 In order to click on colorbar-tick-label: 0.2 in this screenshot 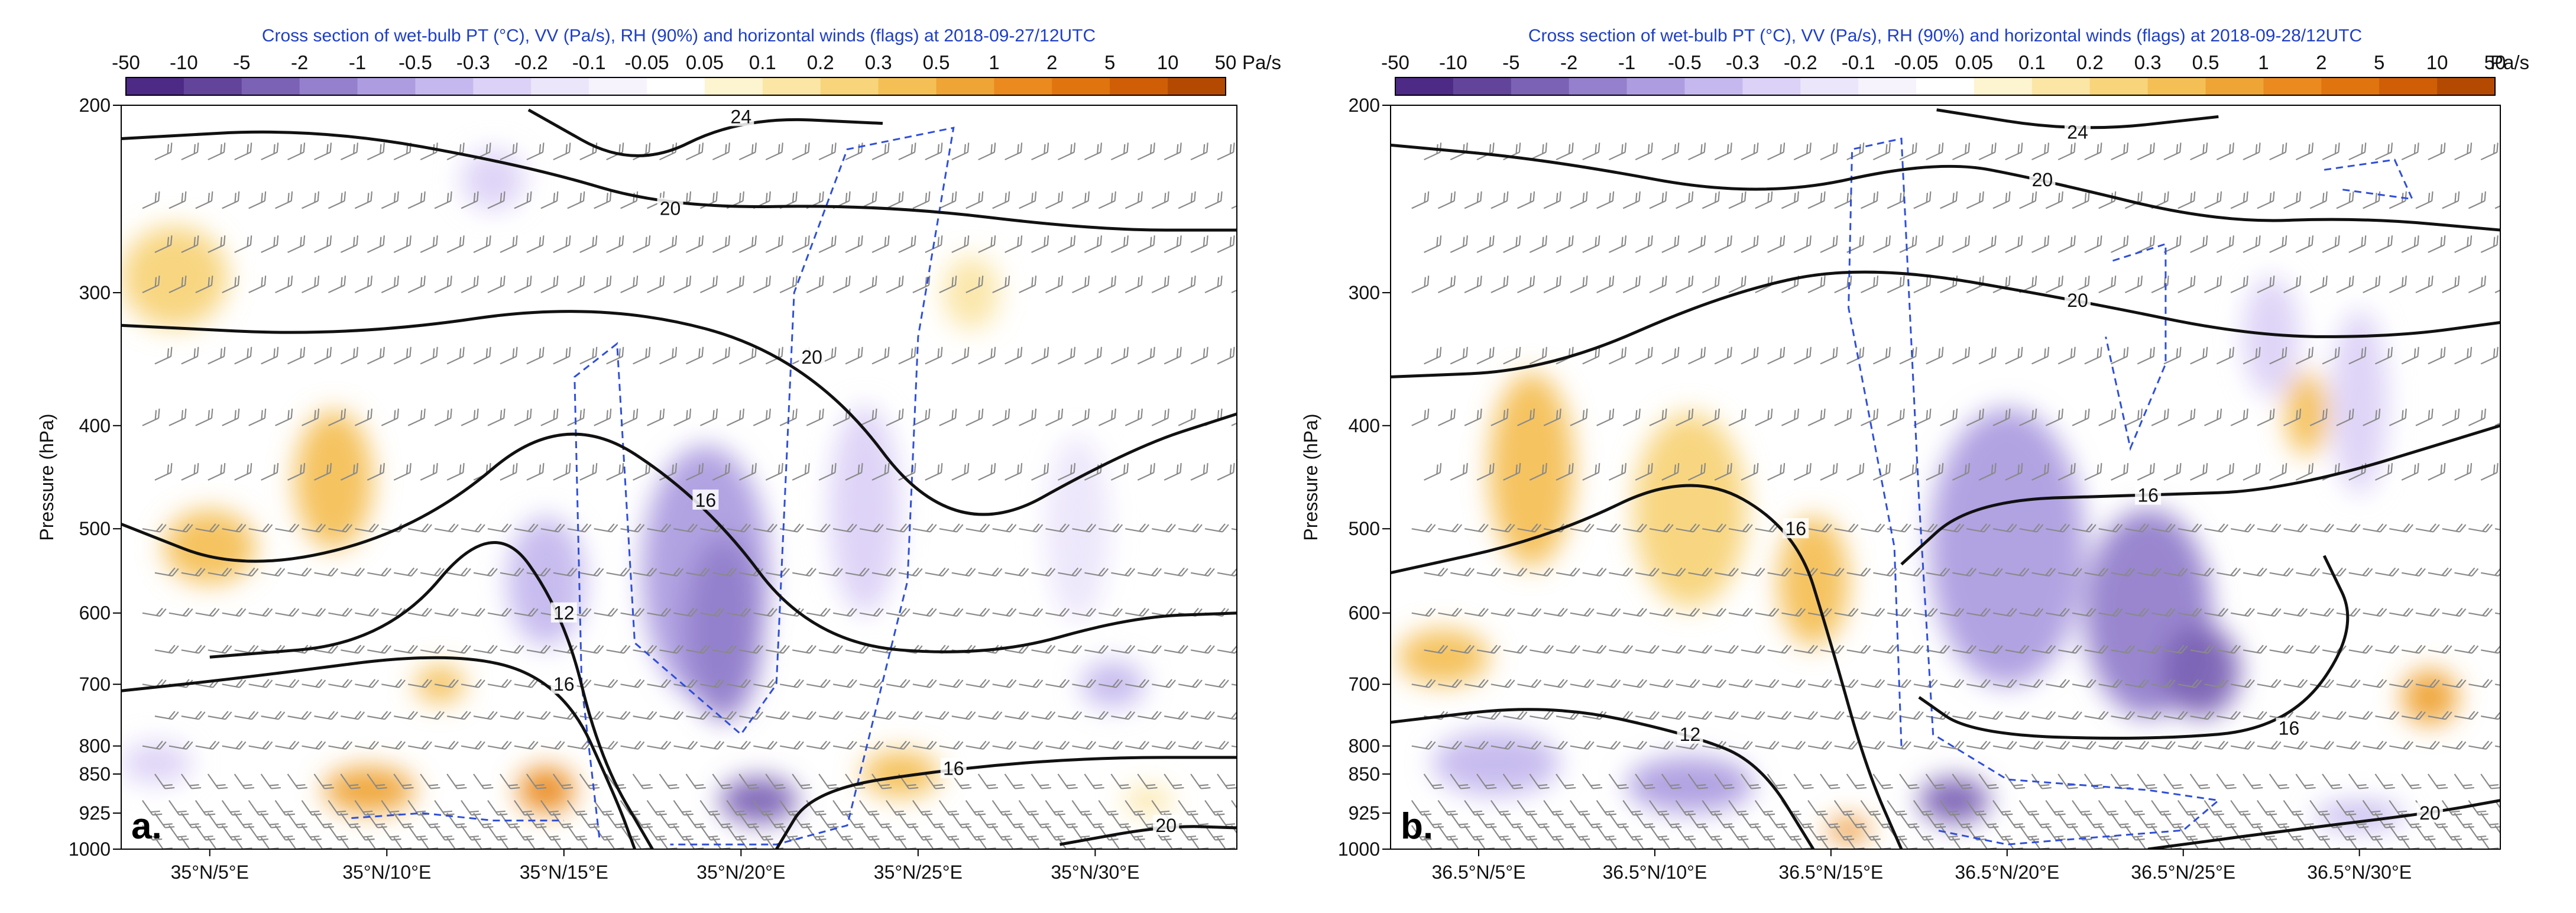, I will do `click(2090, 62)`.